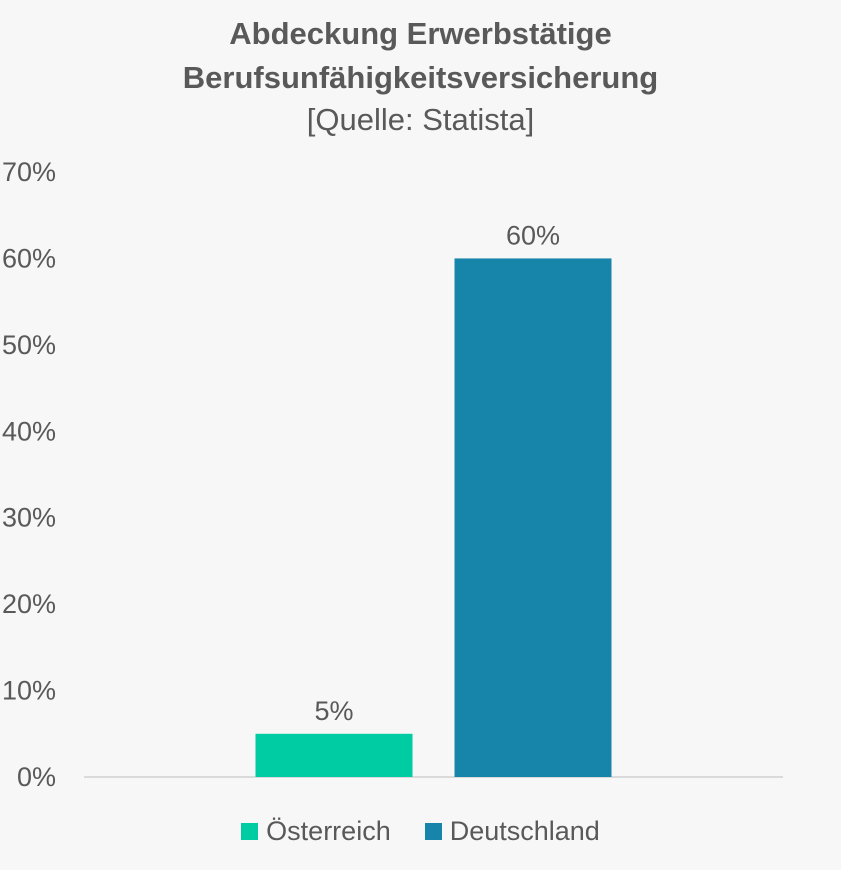 Image resolution: width=841 pixels, height=870 pixels. What do you see at coordinates (420, 831) in the screenshot?
I see `legend: Österreich Deutschland` at bounding box center [420, 831].